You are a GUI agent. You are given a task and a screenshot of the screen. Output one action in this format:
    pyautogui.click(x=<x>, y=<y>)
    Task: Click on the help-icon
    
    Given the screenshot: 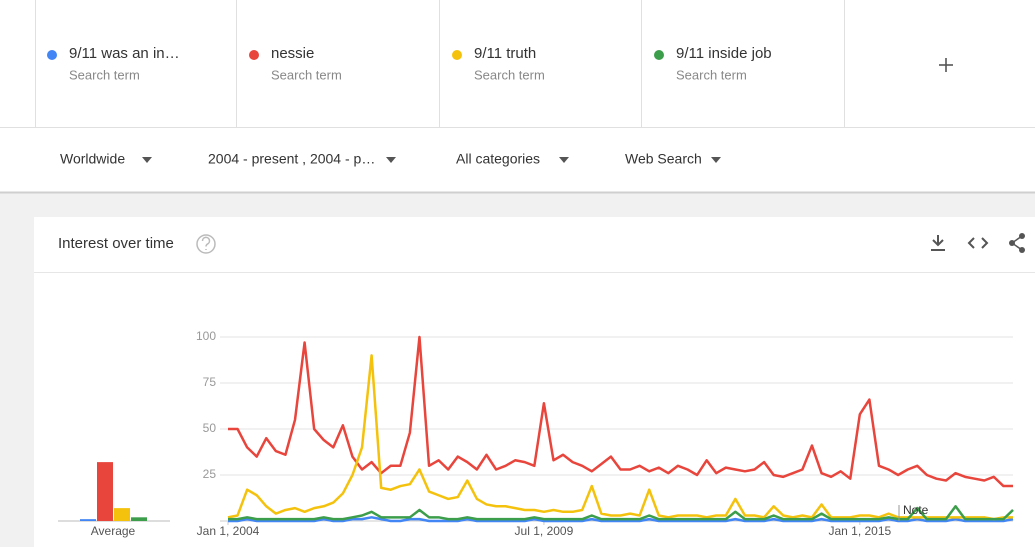 What is the action you would take?
    pyautogui.click(x=206, y=244)
    